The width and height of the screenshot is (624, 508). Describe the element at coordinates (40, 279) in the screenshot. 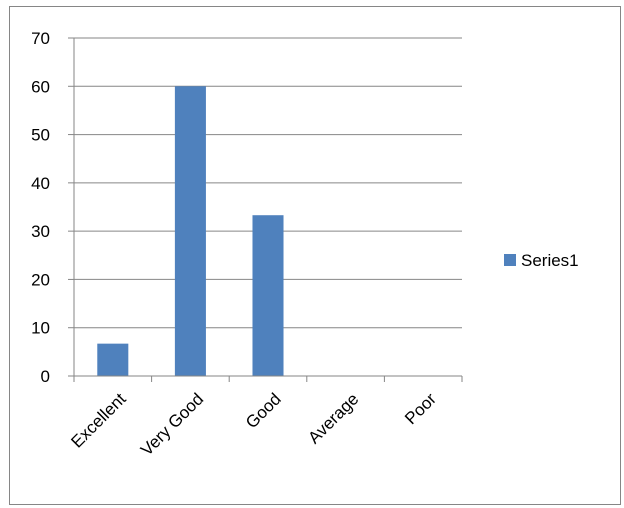

I see `y-tick-label: 20` at that location.